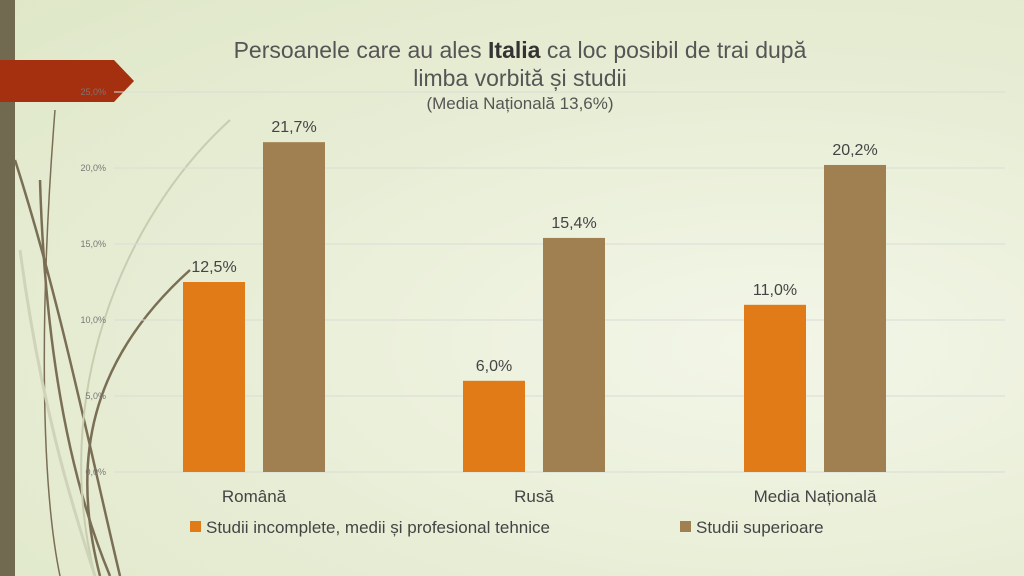 Image resolution: width=1024 pixels, height=576 pixels. What do you see at coordinates (293, 127) in the screenshot?
I see `data-label: 21,7%` at bounding box center [293, 127].